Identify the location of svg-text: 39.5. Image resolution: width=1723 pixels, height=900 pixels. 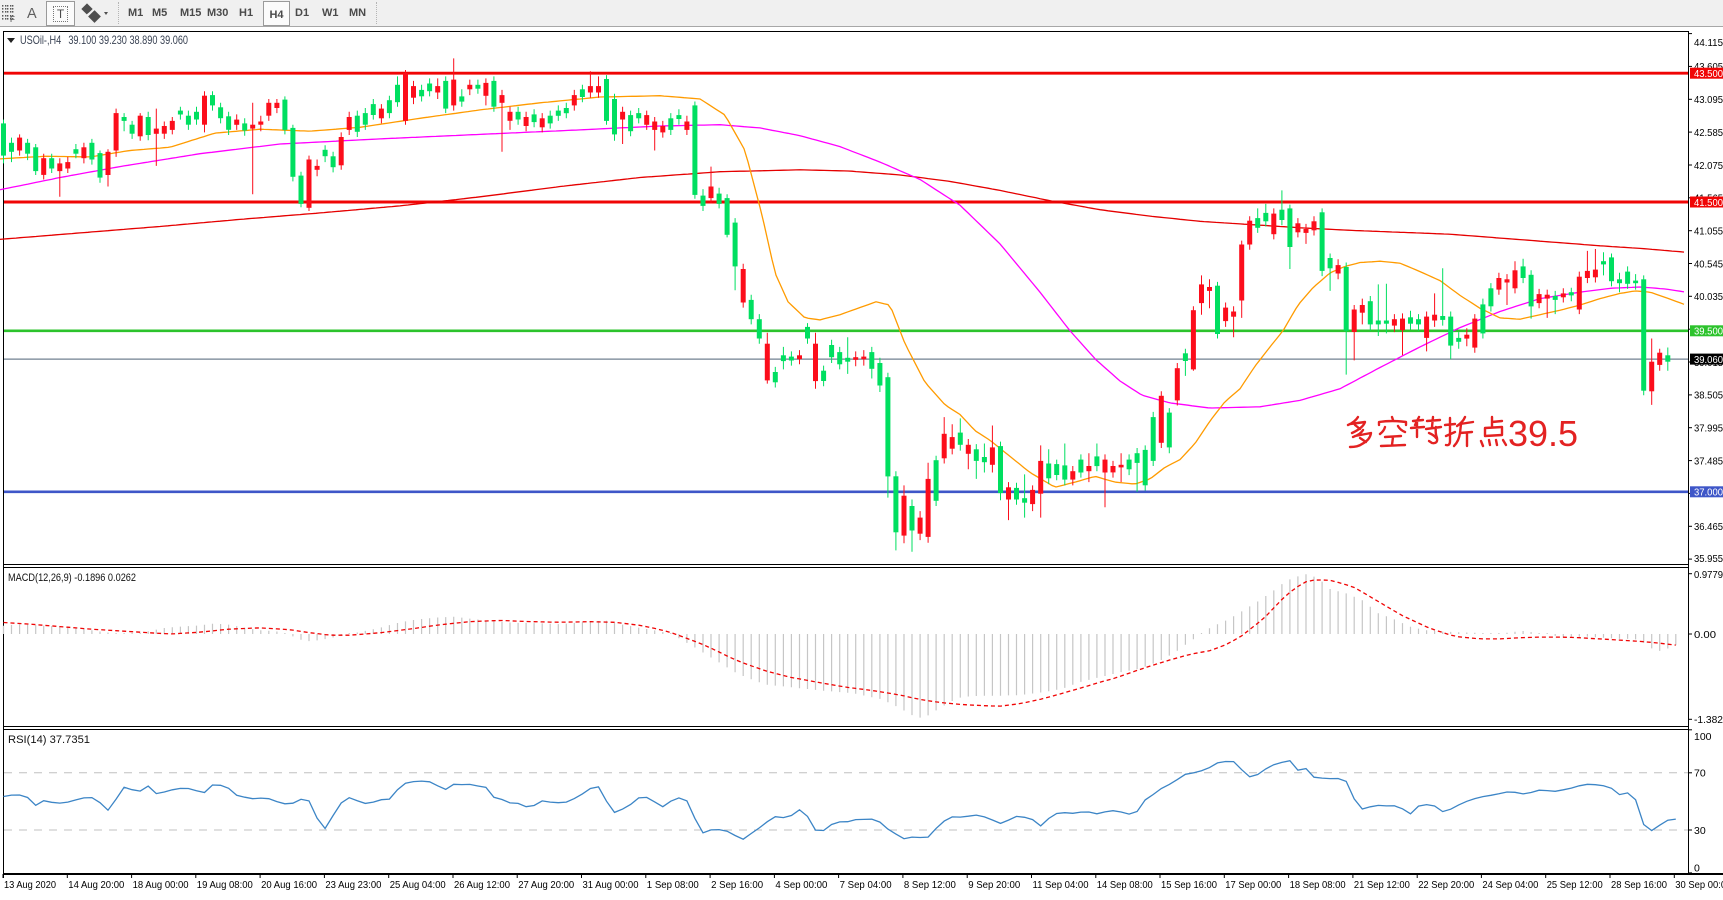
(1543, 433).